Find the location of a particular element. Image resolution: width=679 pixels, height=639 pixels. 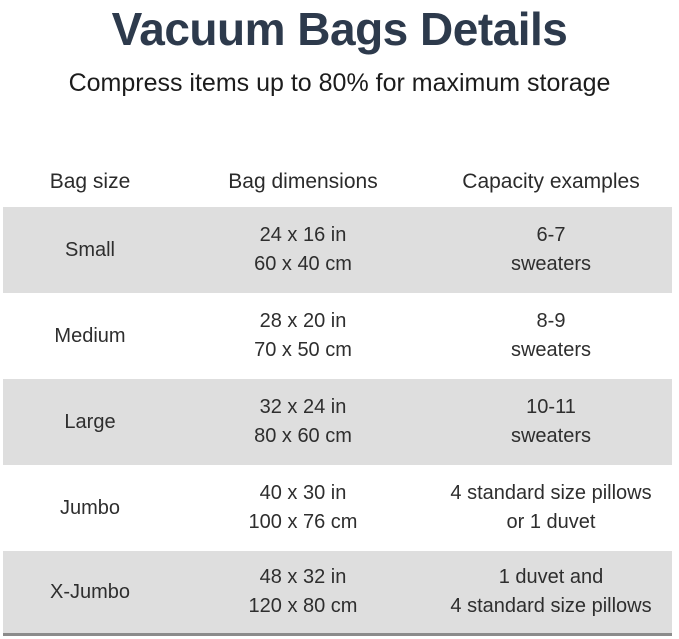

dimension-line-inches: 28 x 20 in is located at coordinates (303, 321).